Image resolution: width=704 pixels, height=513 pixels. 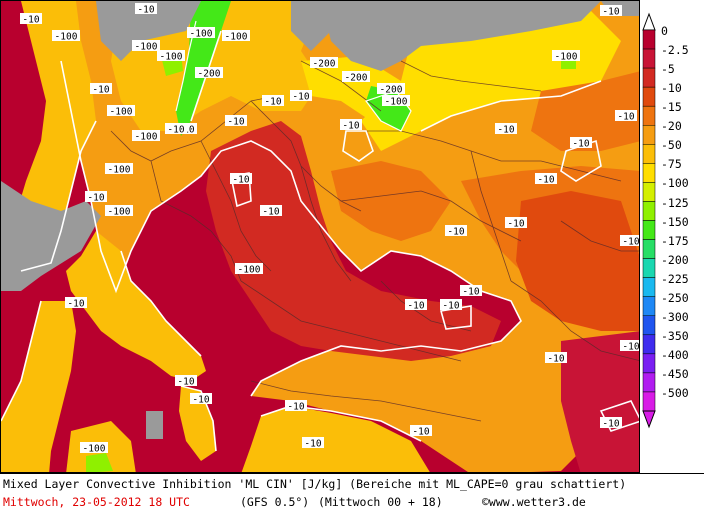 What do you see at coordinates (577, 261) in the screenshot?
I see `field-high-cin-east` at bounding box center [577, 261].